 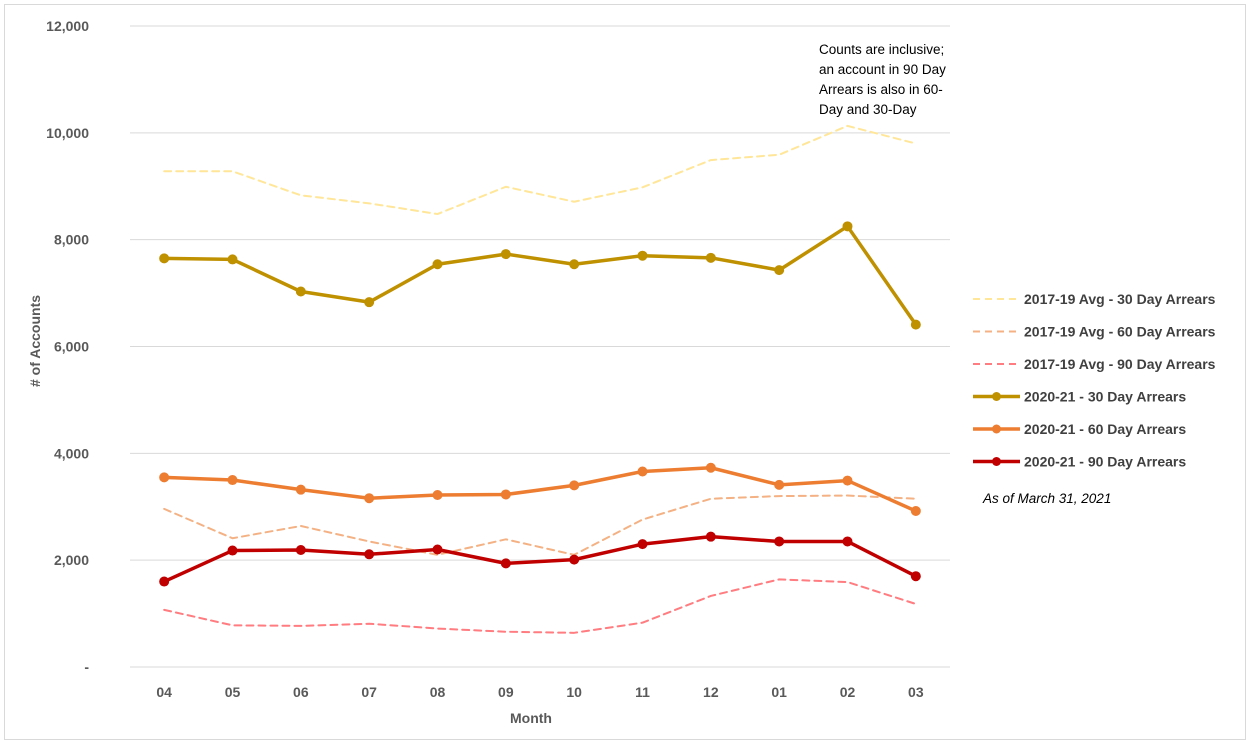 I want to click on legend-label: 2020-21 - 30 Day Arrears, so click(x=1105, y=397).